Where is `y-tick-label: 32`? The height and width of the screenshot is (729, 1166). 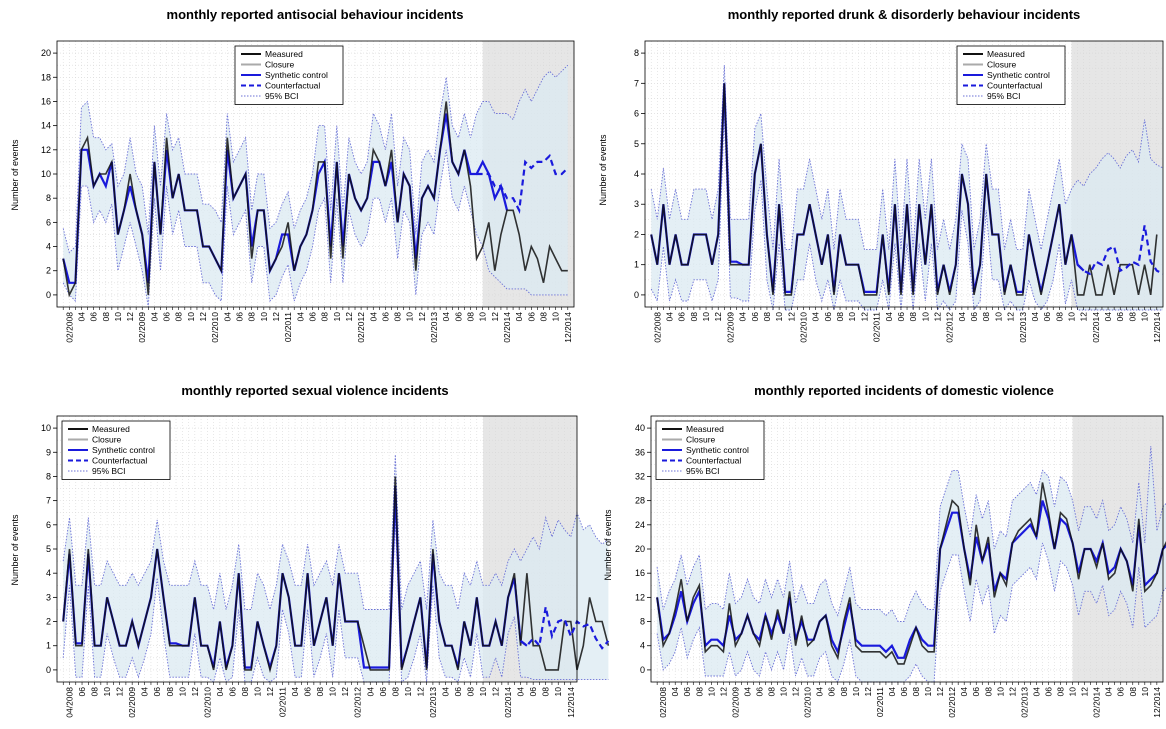
y-tick-label: 32 is located at coordinates (640, 476).